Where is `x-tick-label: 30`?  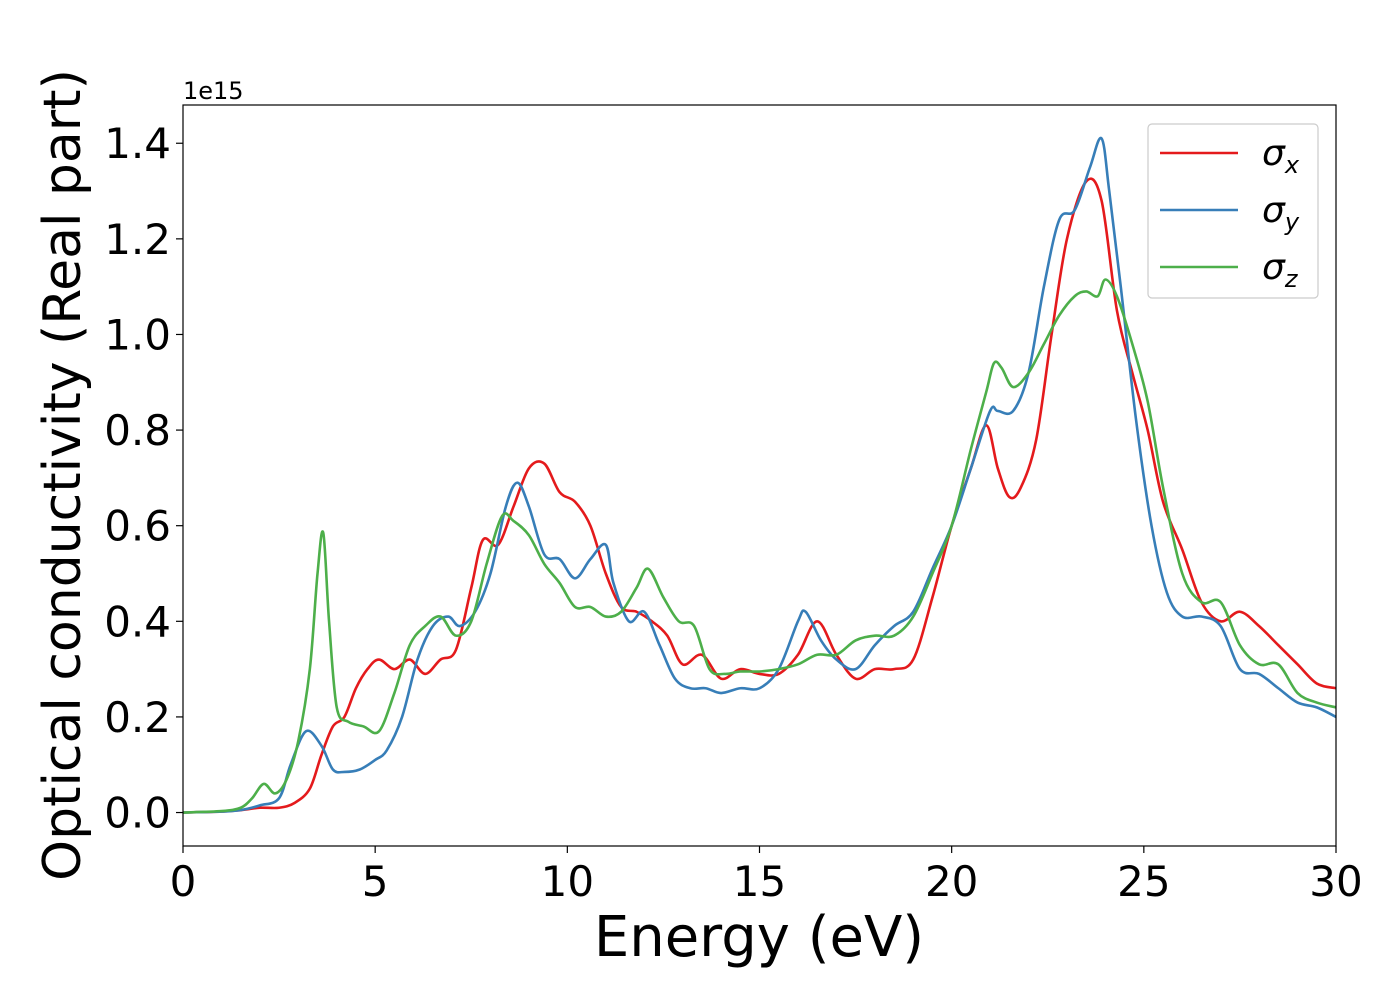
x-tick-label: 30 is located at coordinates (1335, 881).